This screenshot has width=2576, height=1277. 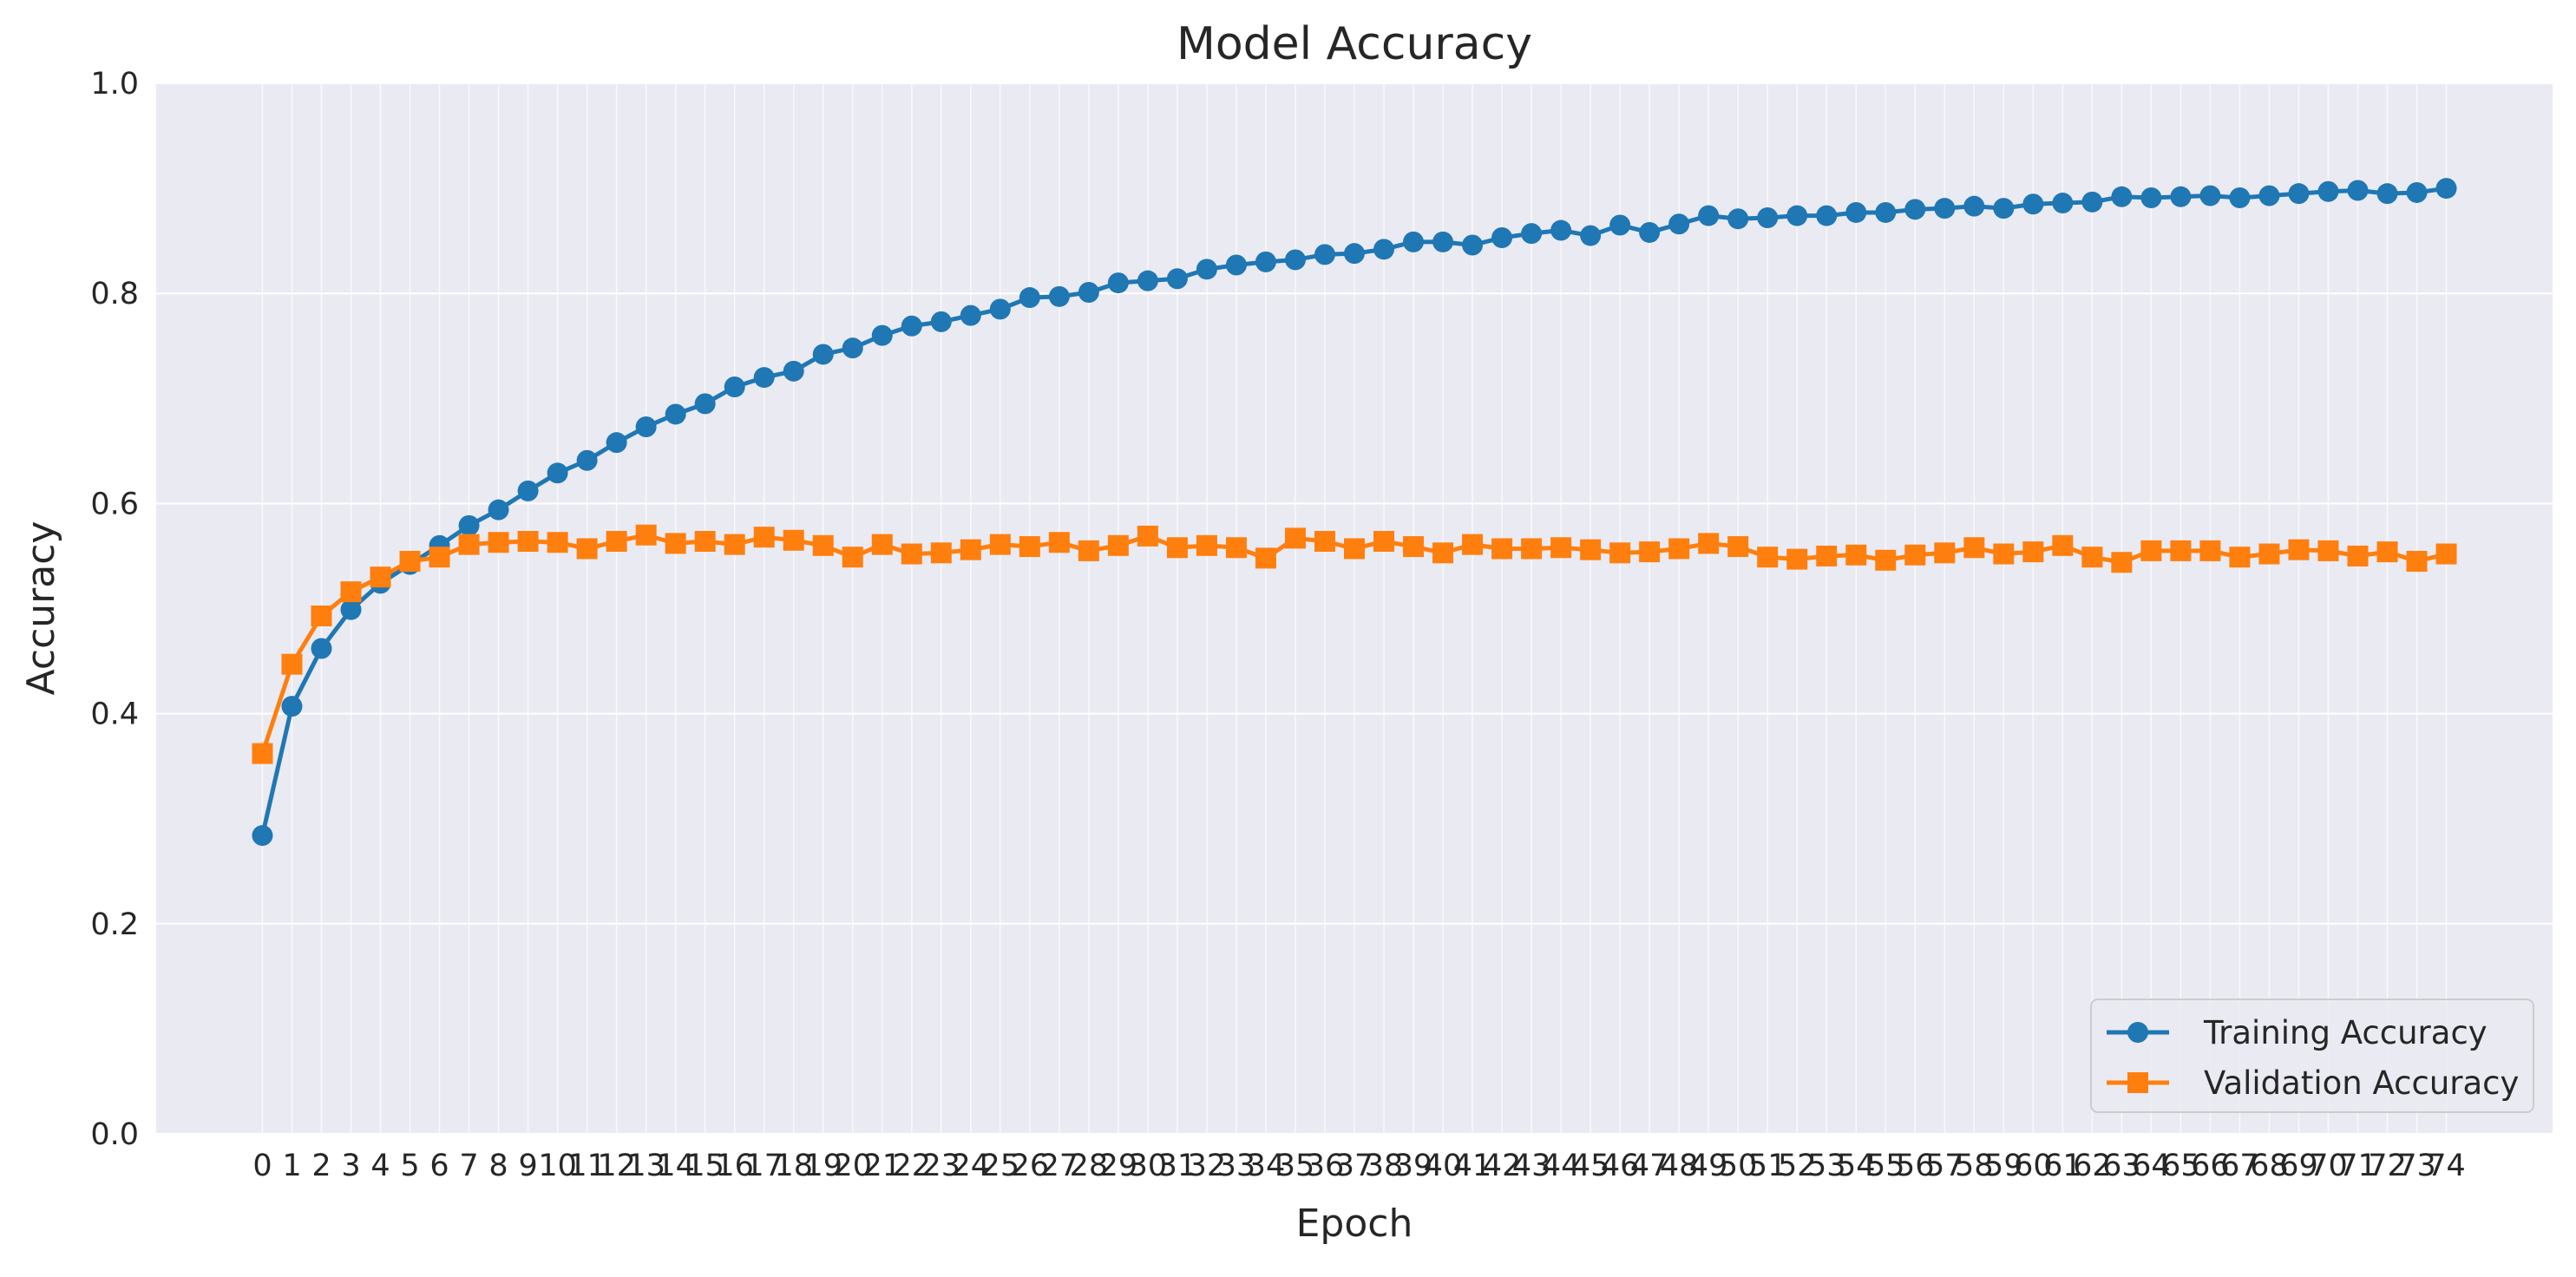 I want to click on x-tick-label: 60, so click(x=2033, y=1166).